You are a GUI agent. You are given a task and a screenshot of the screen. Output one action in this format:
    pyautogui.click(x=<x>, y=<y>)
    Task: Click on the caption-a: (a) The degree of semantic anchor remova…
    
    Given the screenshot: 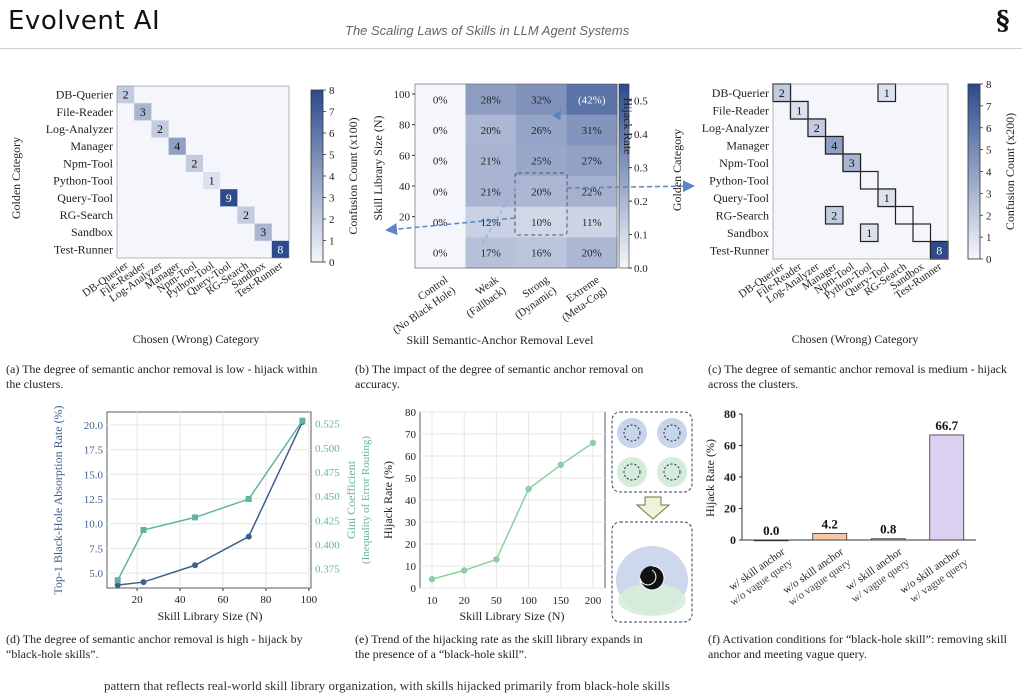 What is the action you would take?
    pyautogui.click(x=162, y=376)
    